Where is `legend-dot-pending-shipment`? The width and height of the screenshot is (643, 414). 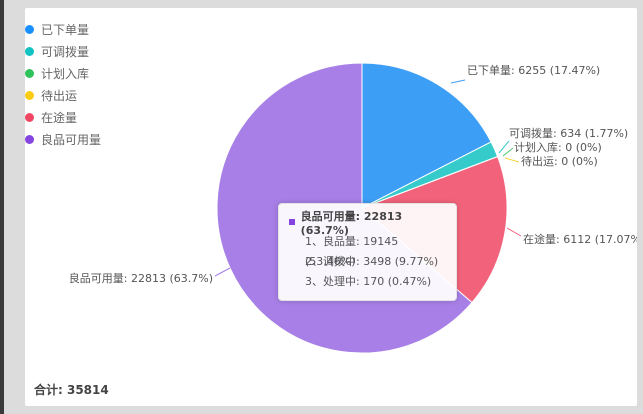
legend-dot-pending-shipment is located at coordinates (29, 95).